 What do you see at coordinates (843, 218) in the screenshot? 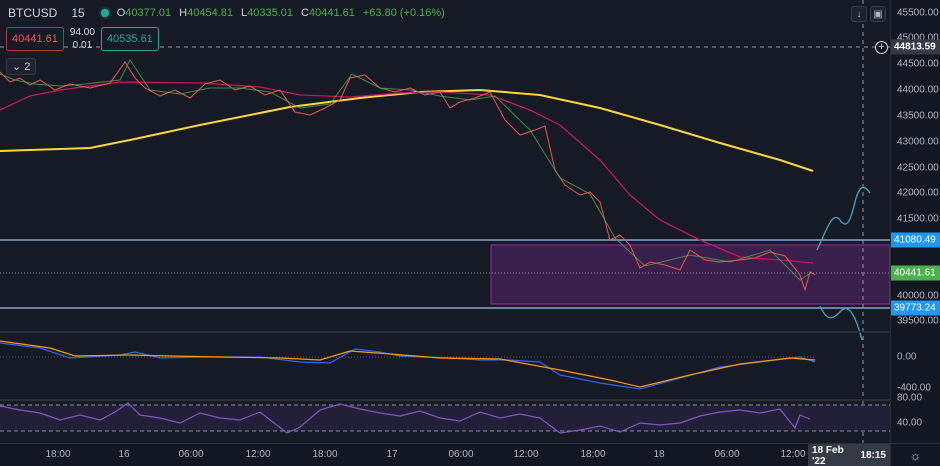
I see `projection-up-path` at bounding box center [843, 218].